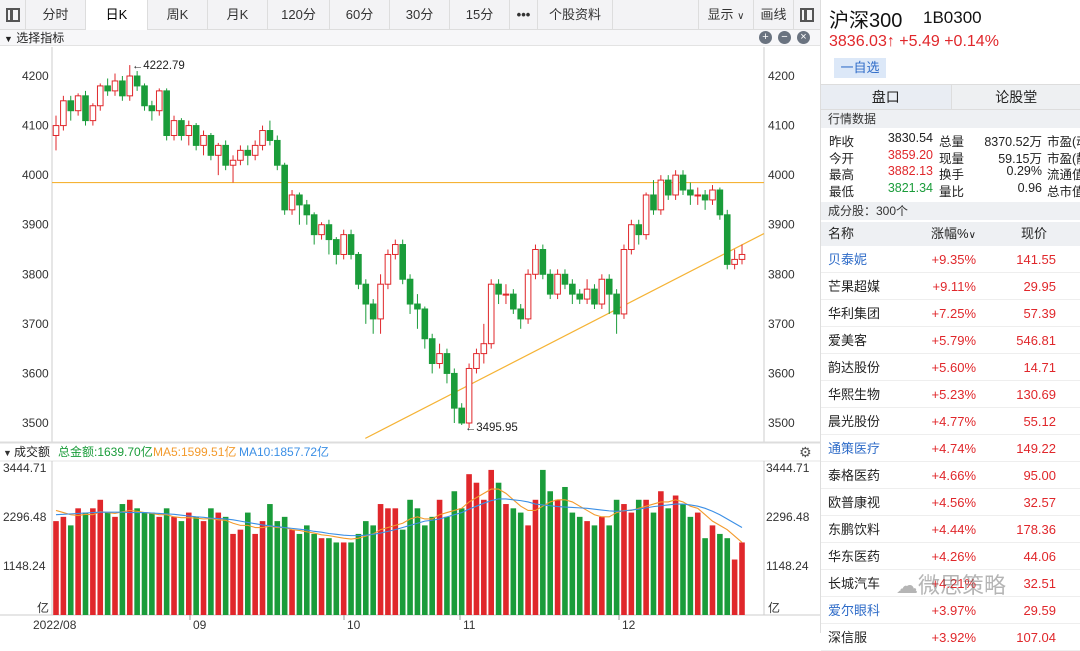  Describe the element at coordinates (774, 15) in the screenshot. I see `draw-line-button: 画线` at that location.